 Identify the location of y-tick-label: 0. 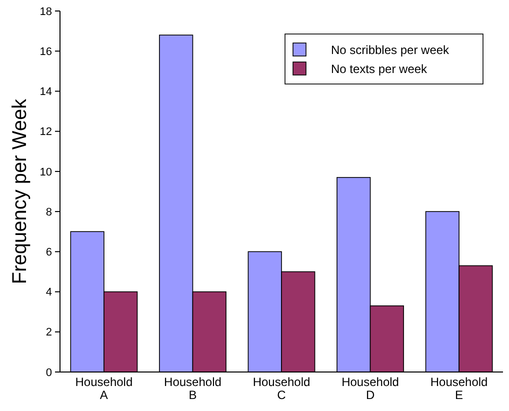
(49, 372).